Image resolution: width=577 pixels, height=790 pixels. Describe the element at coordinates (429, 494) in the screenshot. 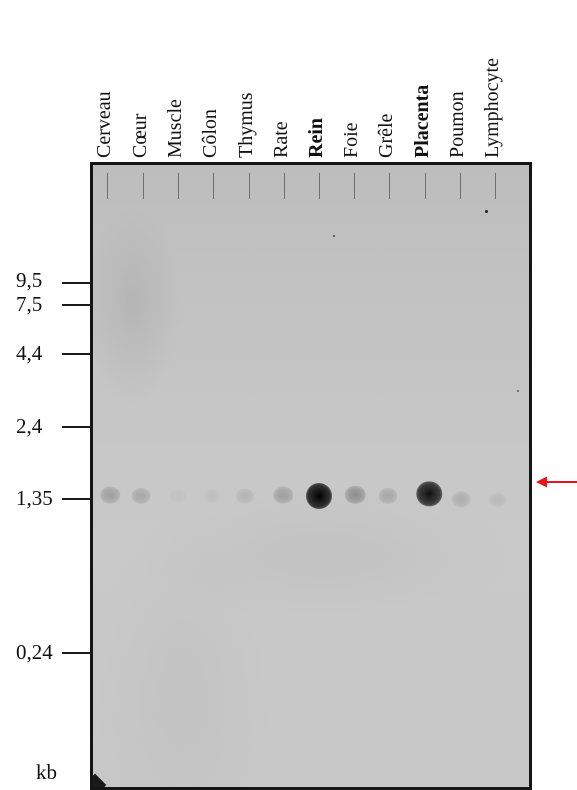

I see `band-placenta` at that location.